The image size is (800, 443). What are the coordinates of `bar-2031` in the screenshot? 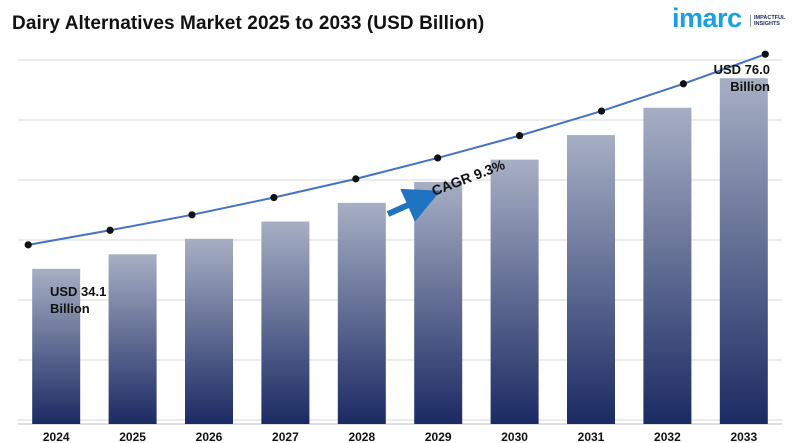 It's located at (591, 279).